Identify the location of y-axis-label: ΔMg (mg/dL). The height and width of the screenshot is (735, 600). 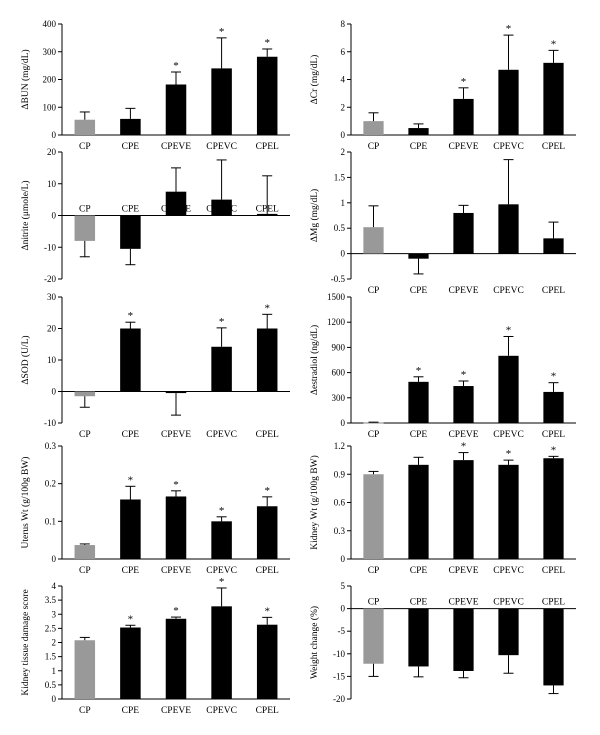
(314, 215).